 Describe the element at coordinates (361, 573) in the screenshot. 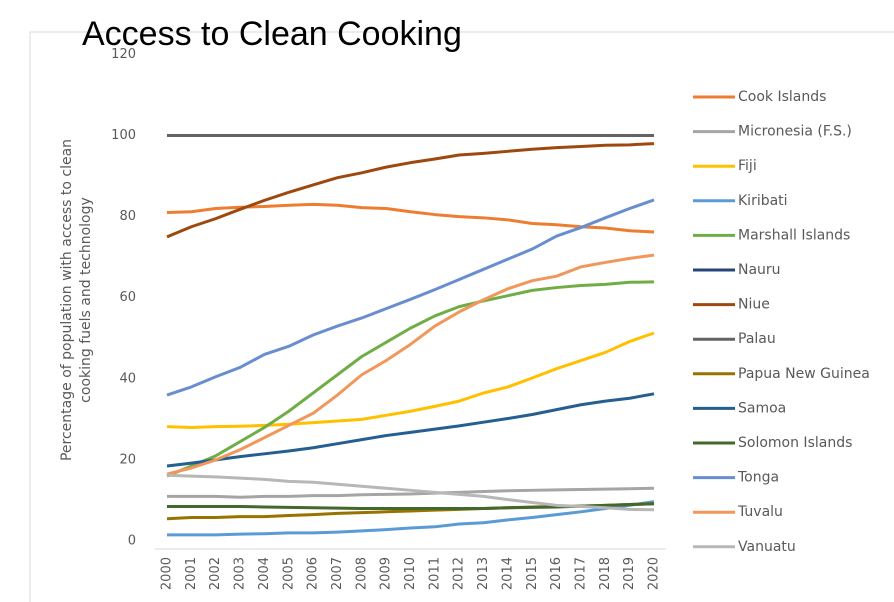

I see `x-tick-label: 2008` at that location.